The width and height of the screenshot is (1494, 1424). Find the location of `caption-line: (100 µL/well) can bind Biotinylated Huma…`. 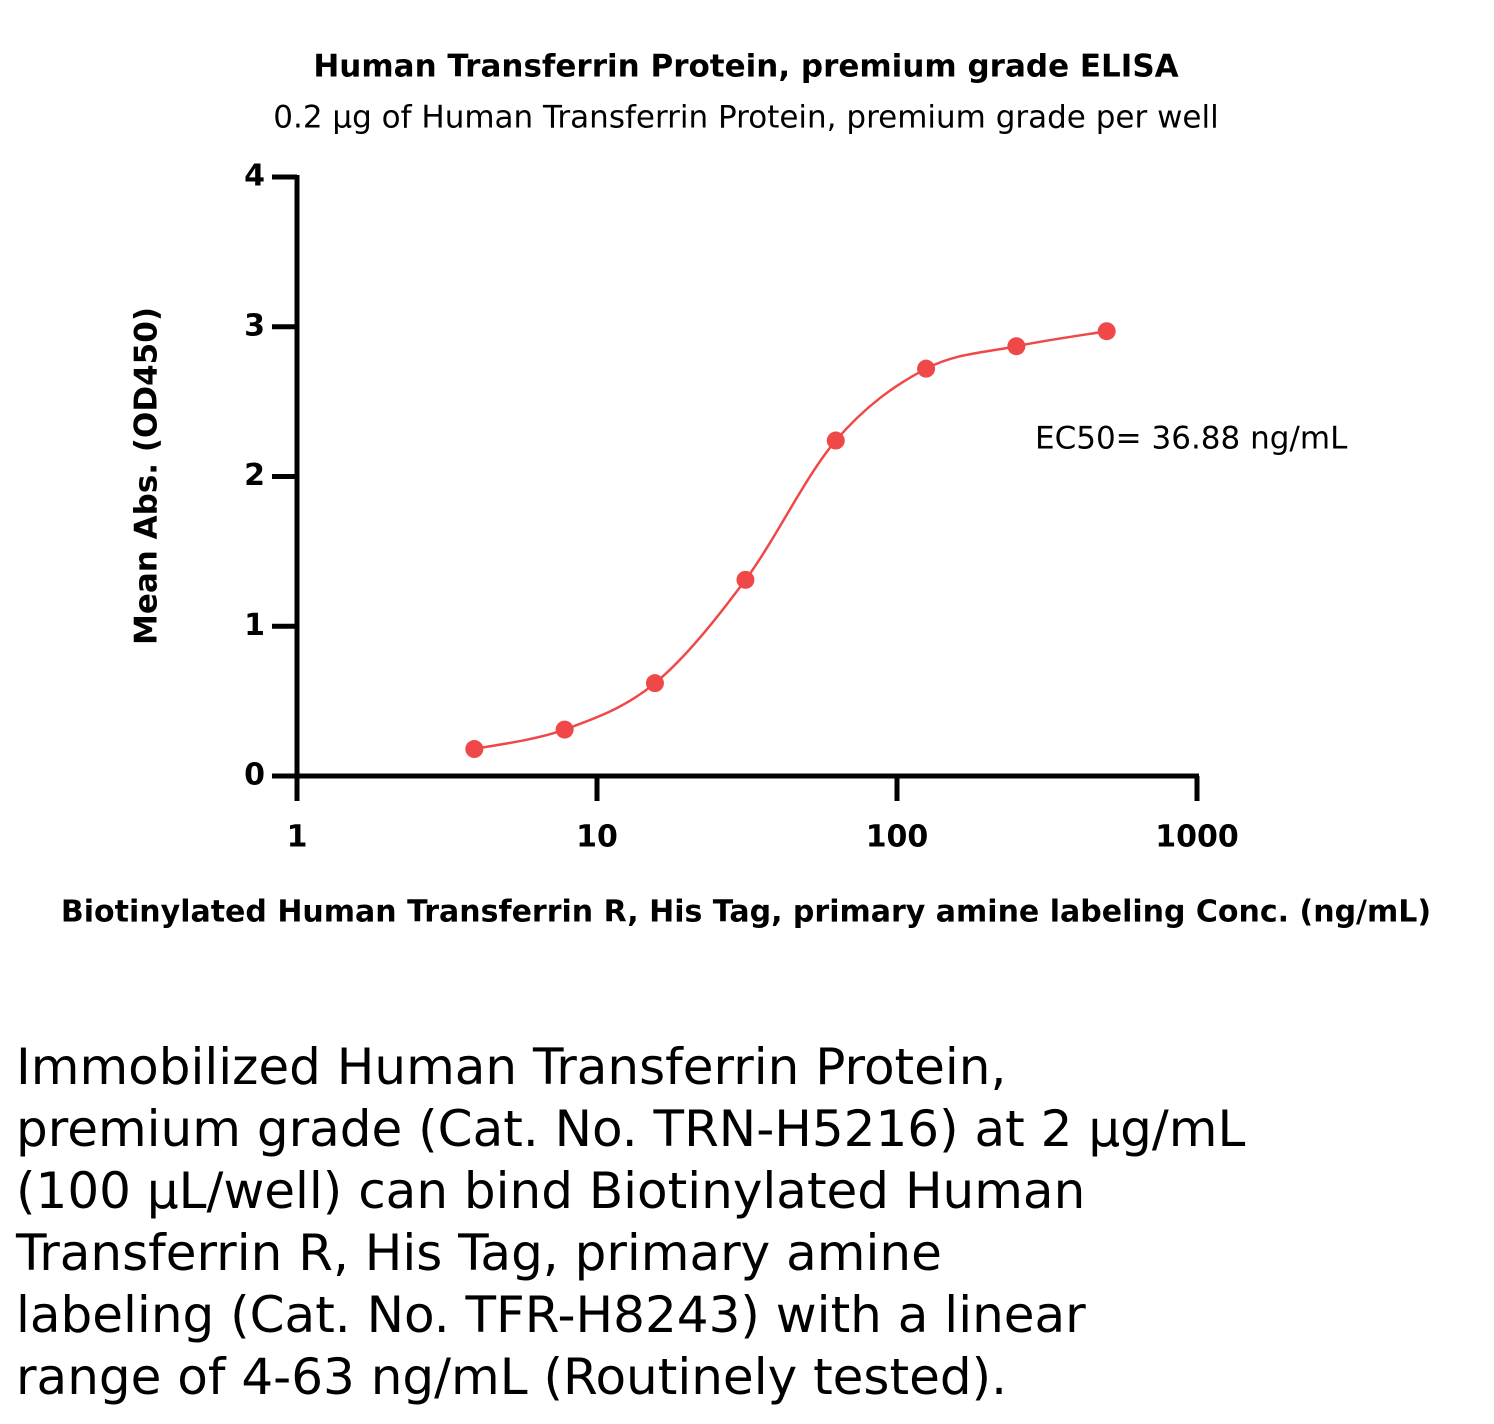

caption-line: (100 µL/well) can bind Biotinylated Huma… is located at coordinates (551, 1191).